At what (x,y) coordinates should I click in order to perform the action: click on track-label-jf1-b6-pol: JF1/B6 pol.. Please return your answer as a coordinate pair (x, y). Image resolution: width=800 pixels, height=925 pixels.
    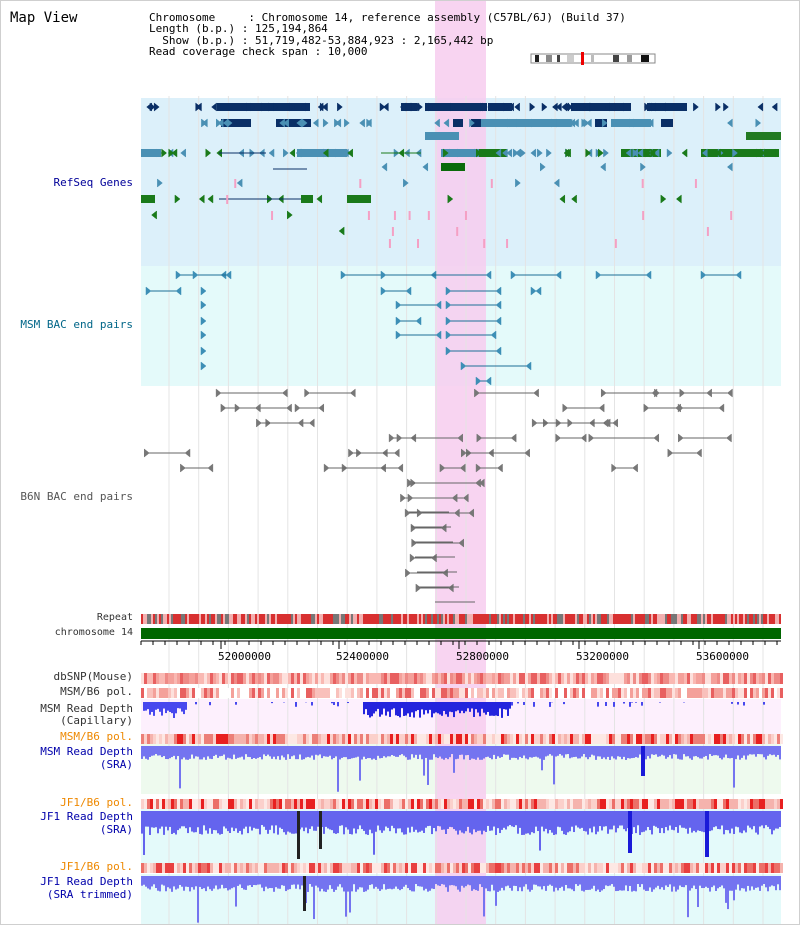
    Looking at the image, I should click on (96, 802).